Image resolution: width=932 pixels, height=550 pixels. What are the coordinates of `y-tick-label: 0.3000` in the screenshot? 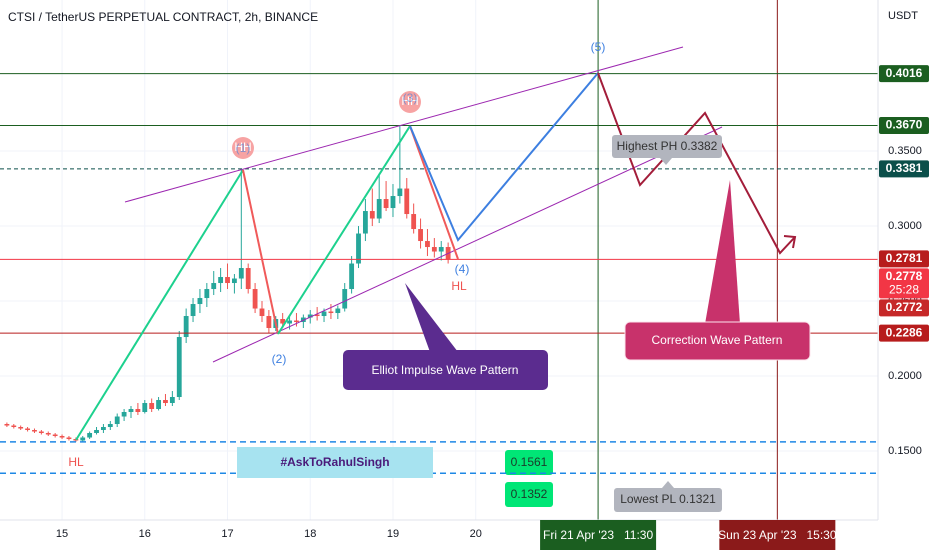 It's located at (905, 226).